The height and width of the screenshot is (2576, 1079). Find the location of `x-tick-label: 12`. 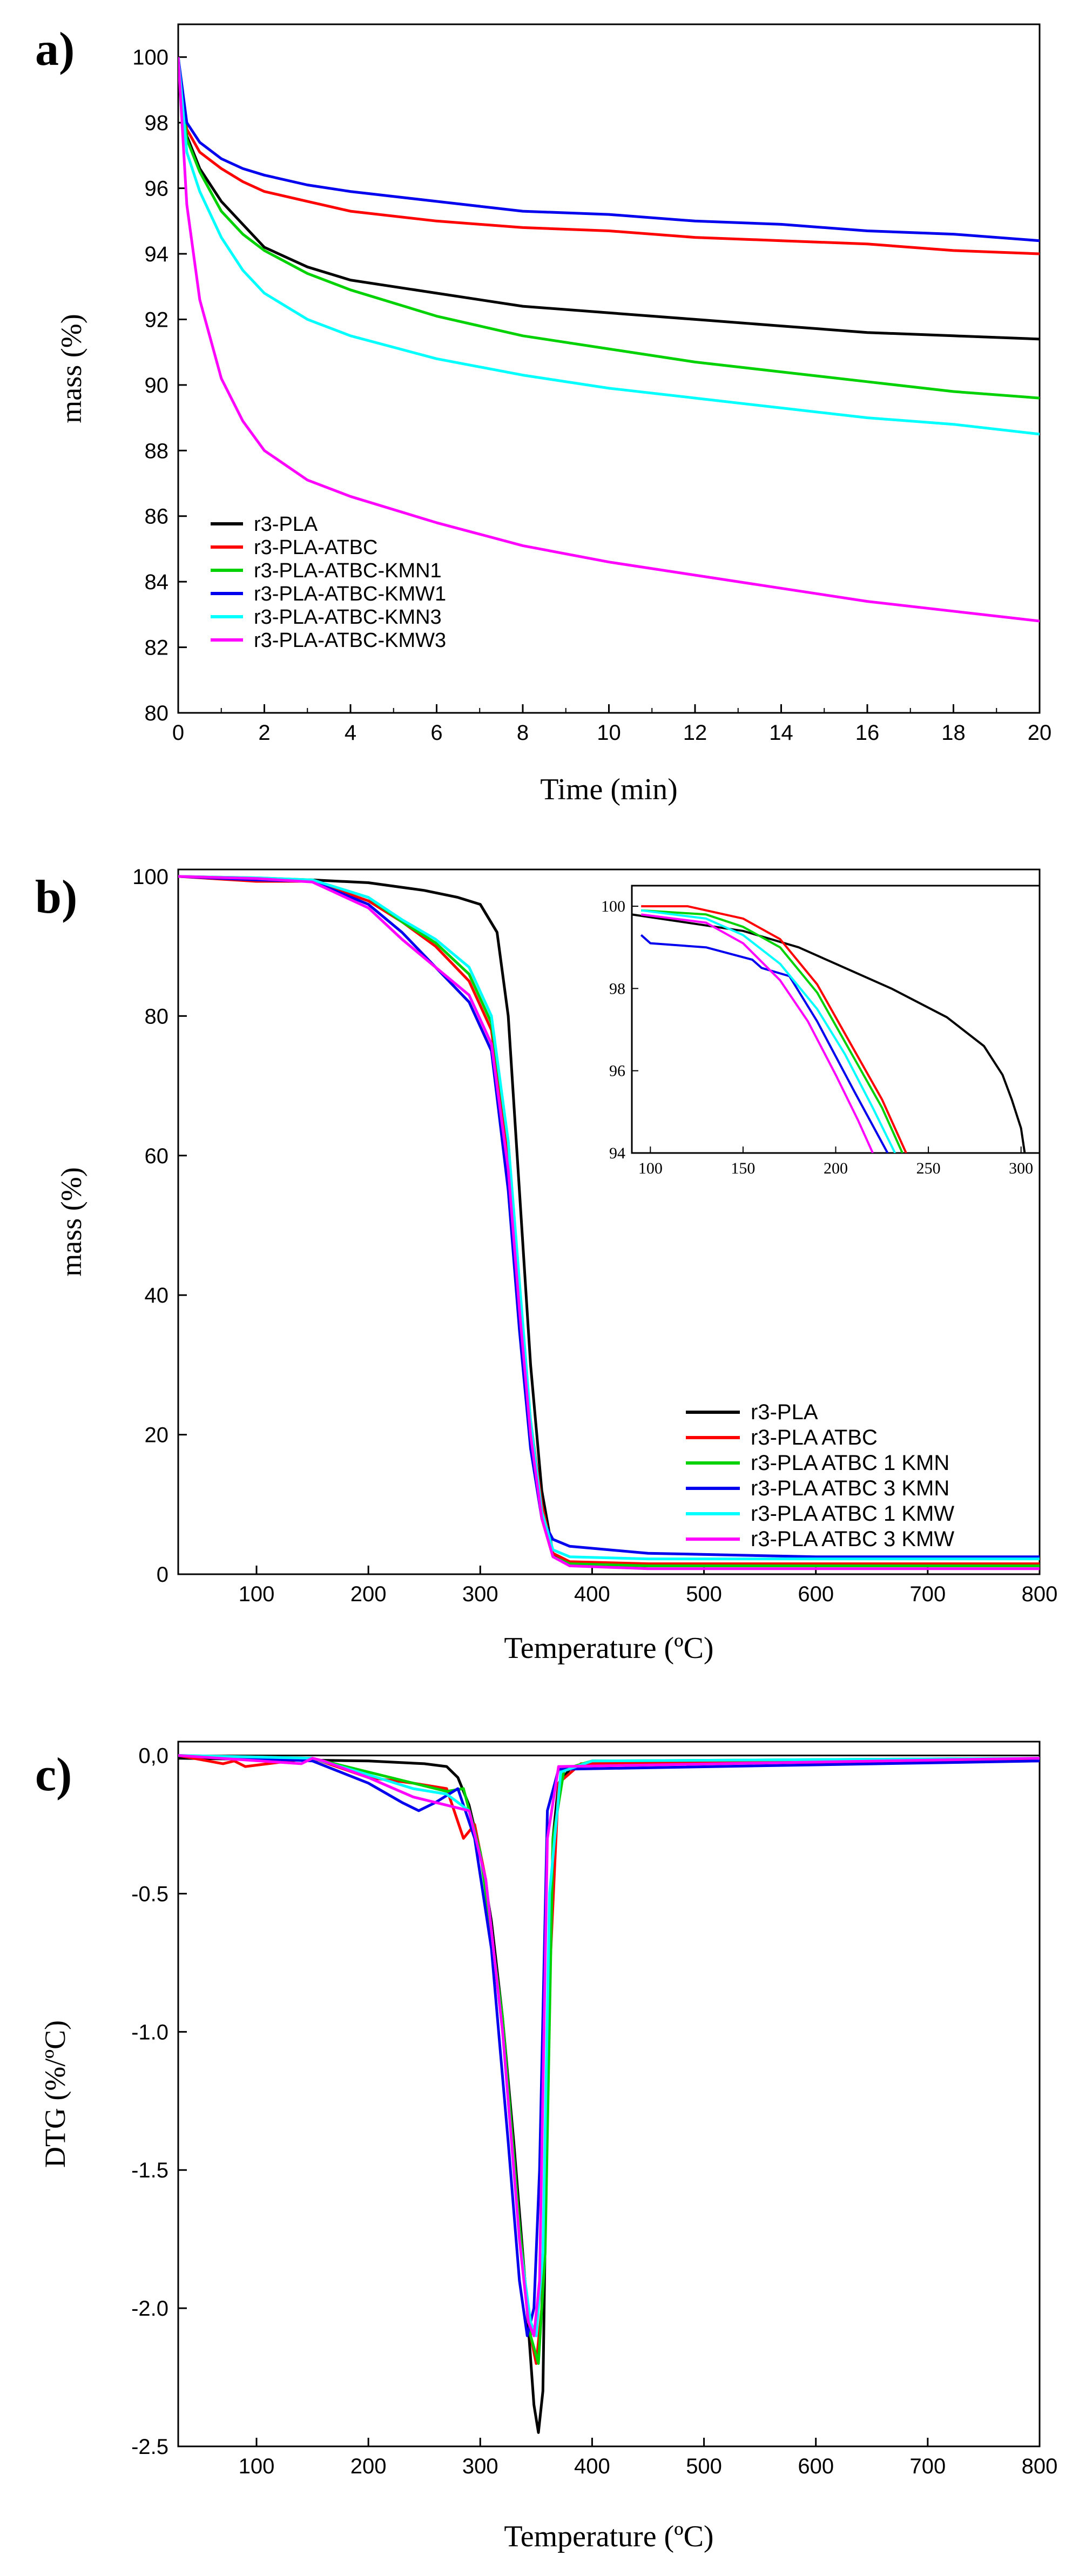

x-tick-label: 12 is located at coordinates (695, 733).